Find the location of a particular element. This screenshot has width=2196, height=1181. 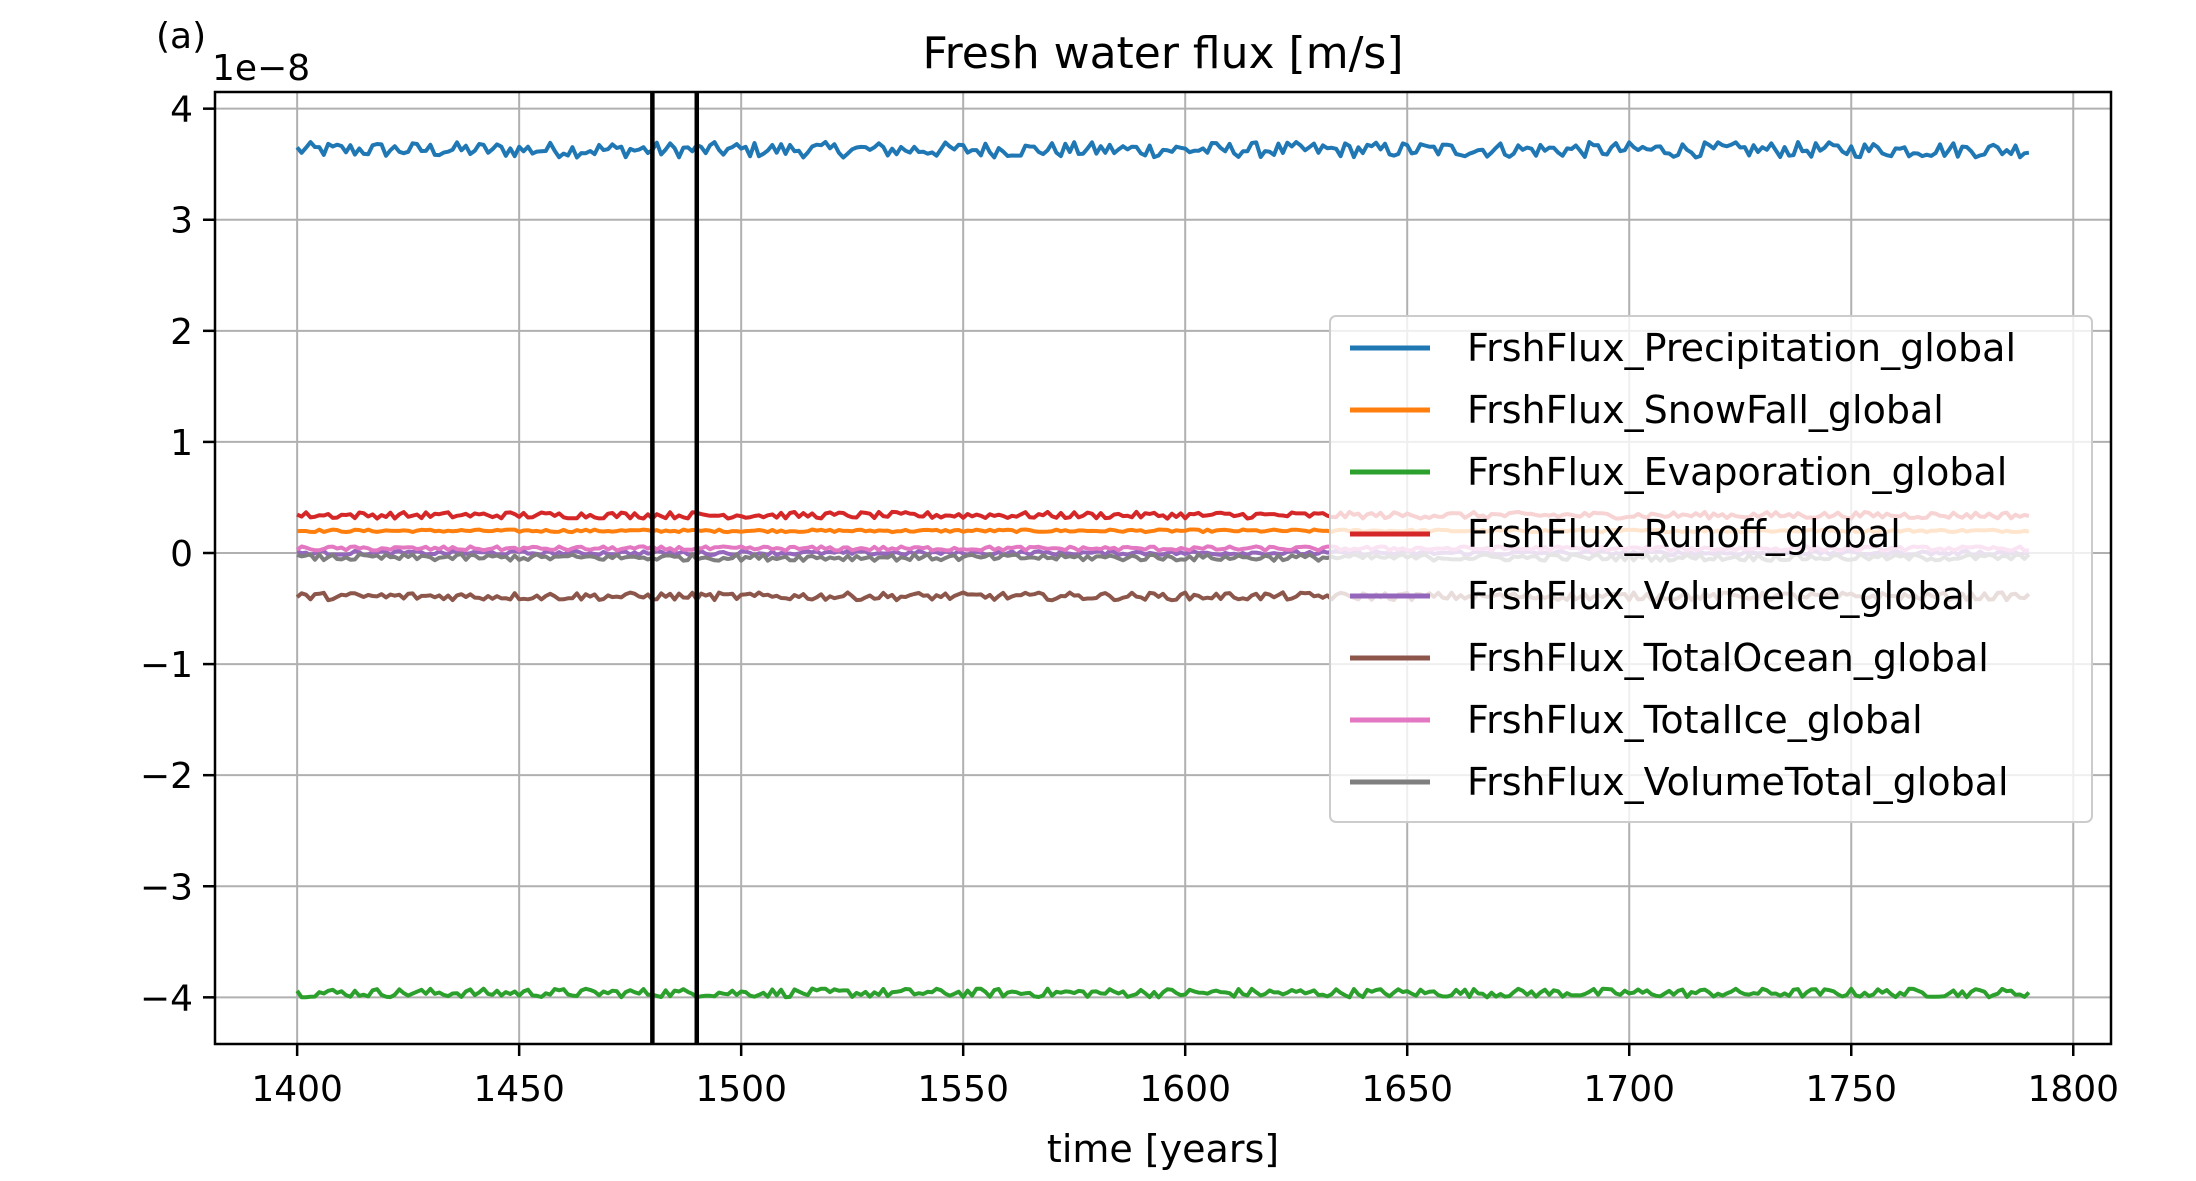

y-axis-ticks: 4 3 2 1 0 −1 −2 −3 −4 is located at coordinates (177, 554).